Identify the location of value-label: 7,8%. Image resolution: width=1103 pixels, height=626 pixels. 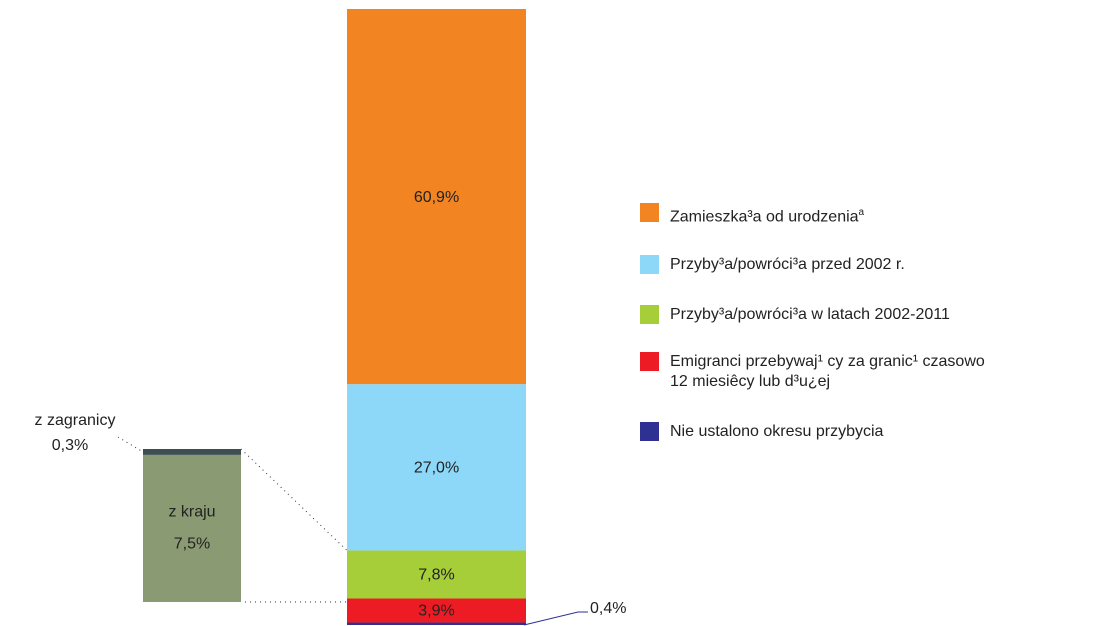
(436, 575).